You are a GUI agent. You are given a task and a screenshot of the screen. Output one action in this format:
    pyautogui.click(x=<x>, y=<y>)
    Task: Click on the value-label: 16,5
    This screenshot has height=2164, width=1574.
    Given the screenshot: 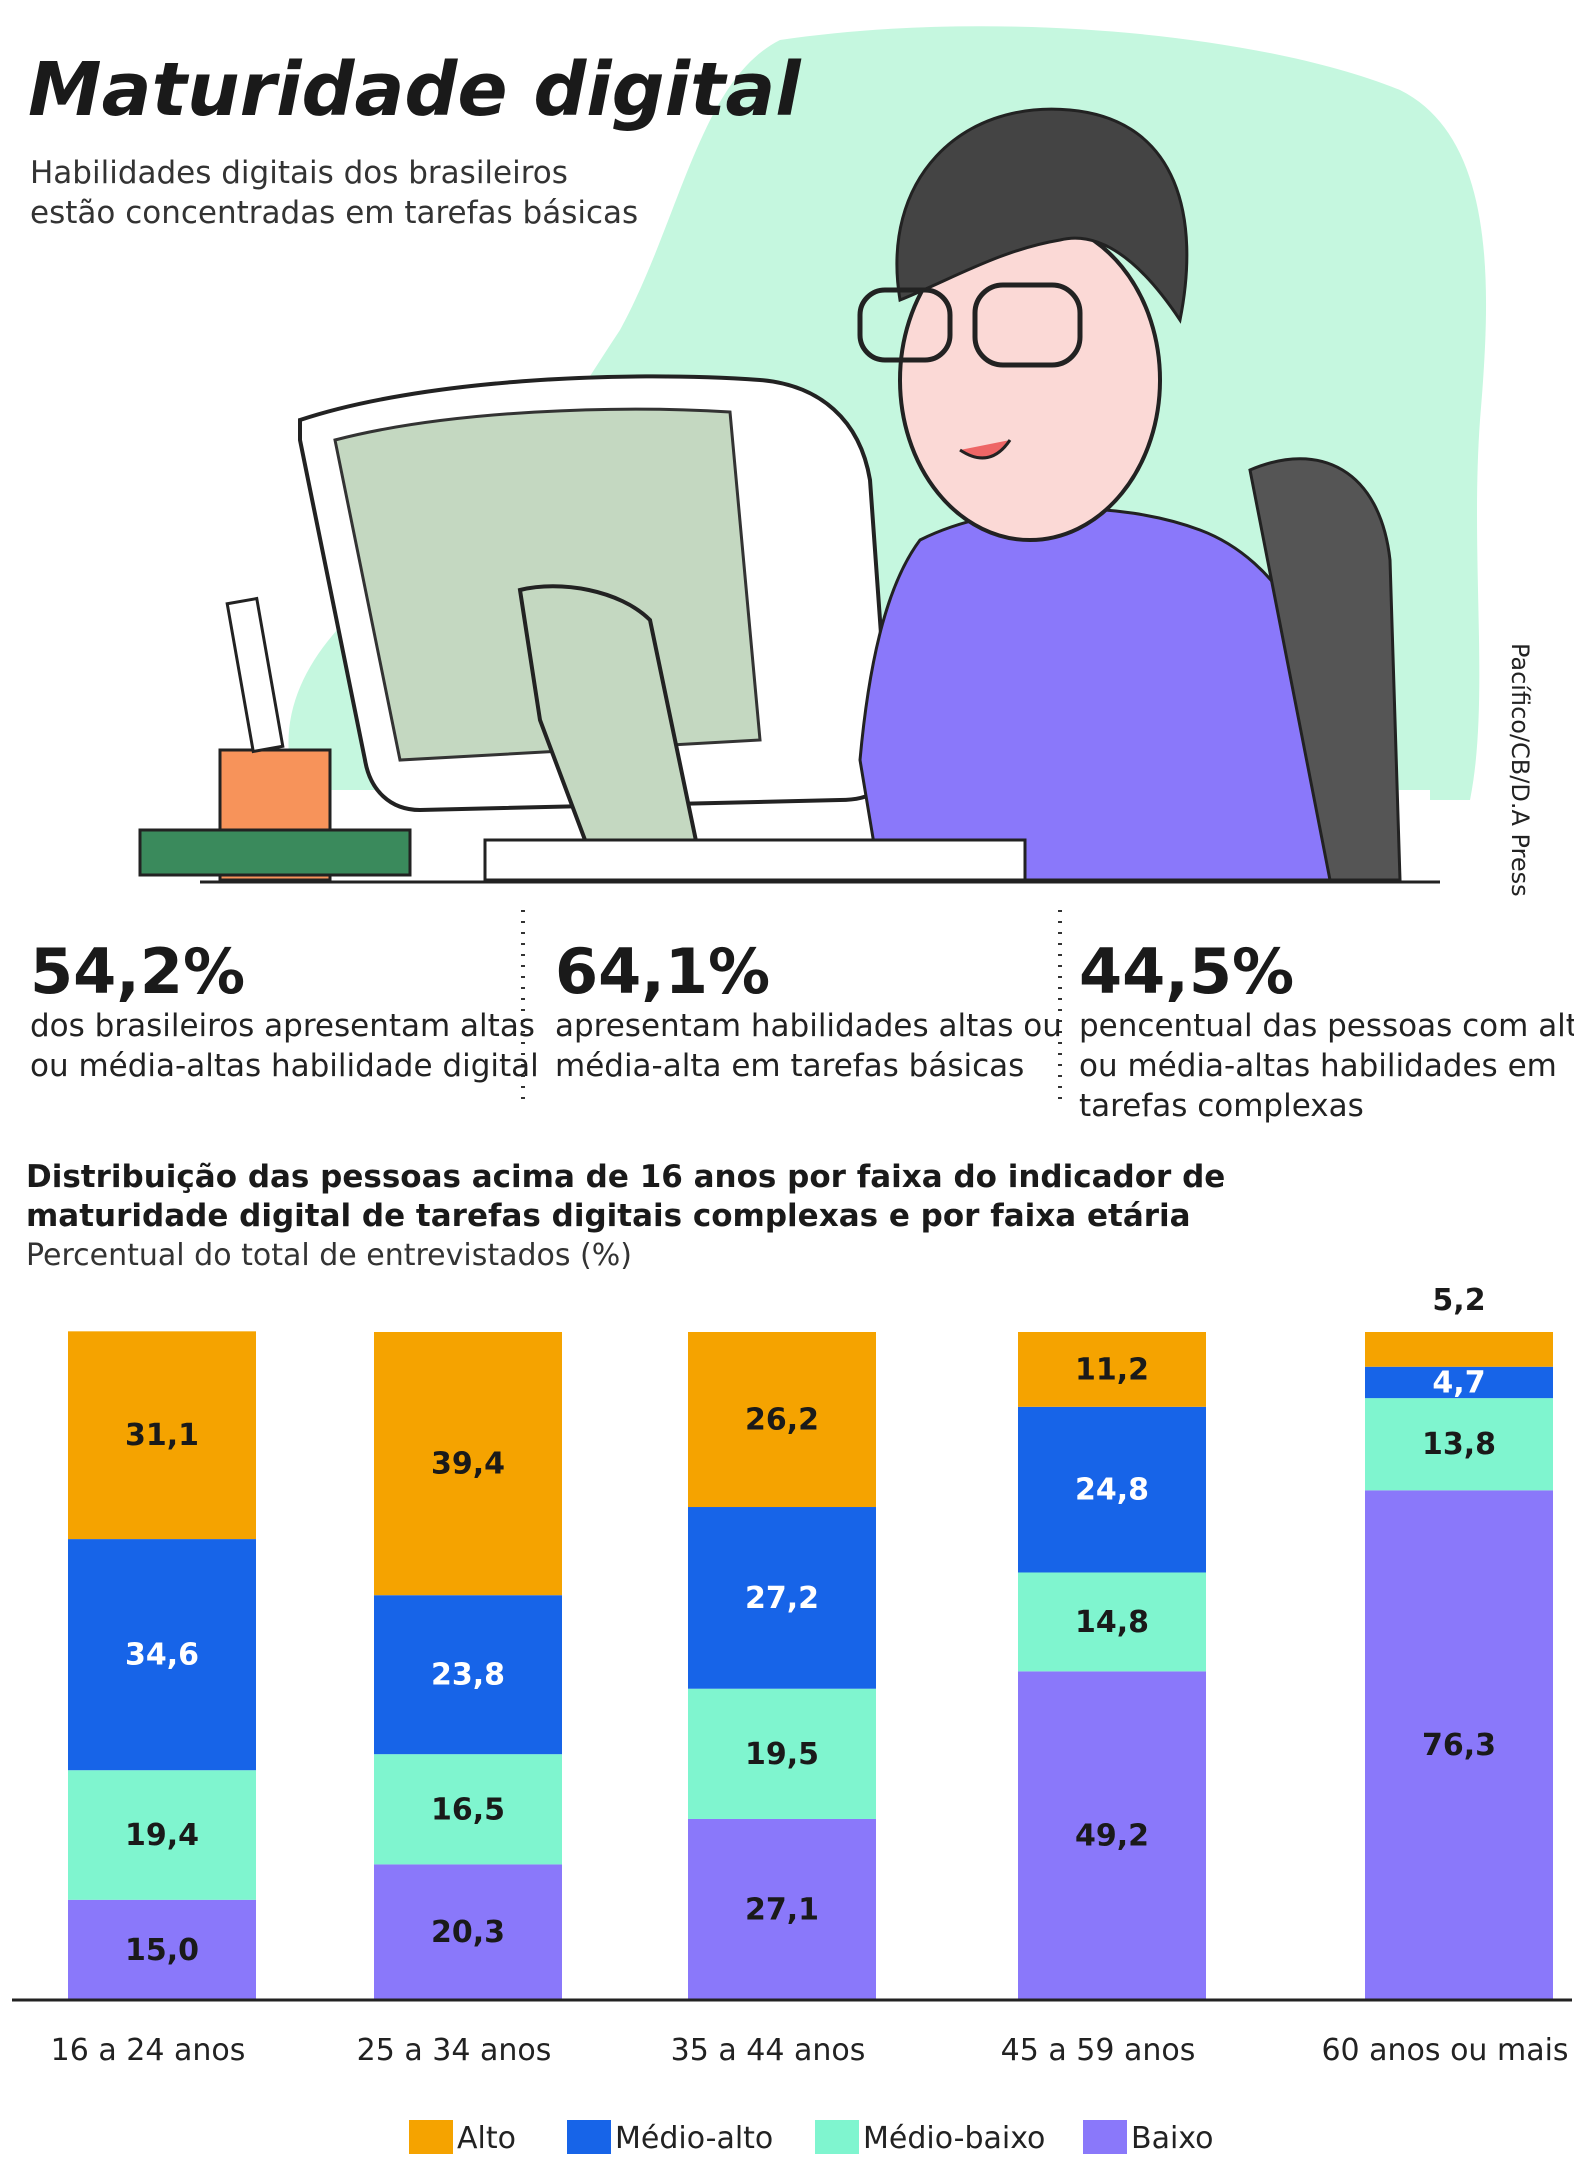 What is the action you would take?
    pyautogui.click(x=468, y=1809)
    